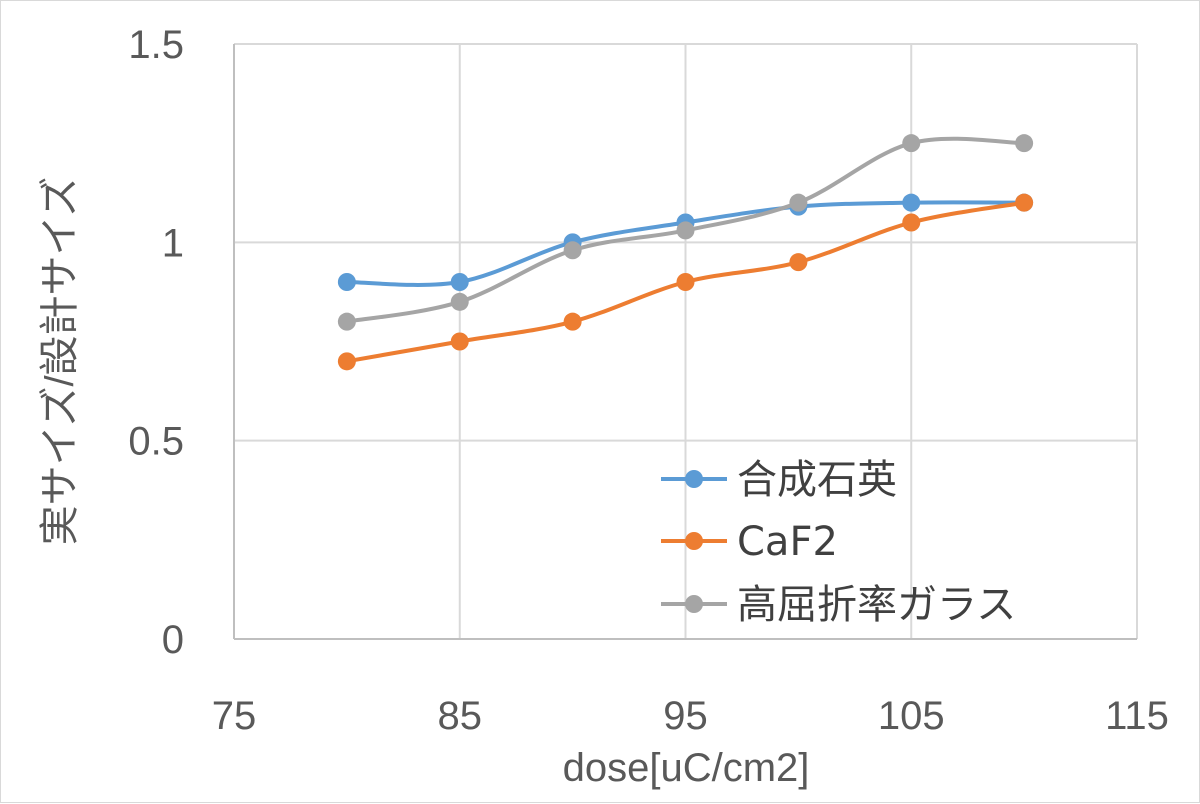 The height and width of the screenshot is (804, 1200). What do you see at coordinates (234, 716) in the screenshot?
I see `x-tick-label: 75` at bounding box center [234, 716].